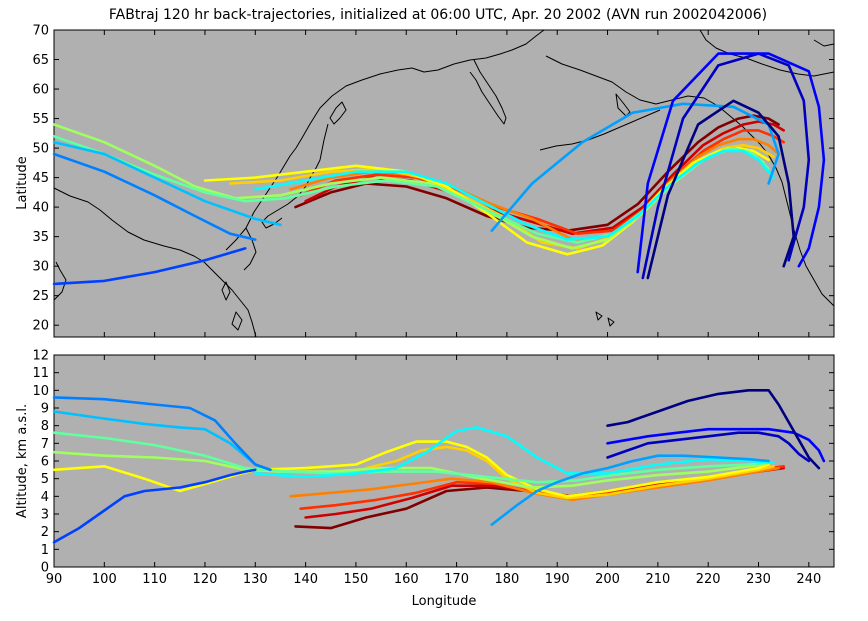  What do you see at coordinates (808, 579) in the screenshot?
I see `x-tick-label: 240` at bounding box center [808, 579].